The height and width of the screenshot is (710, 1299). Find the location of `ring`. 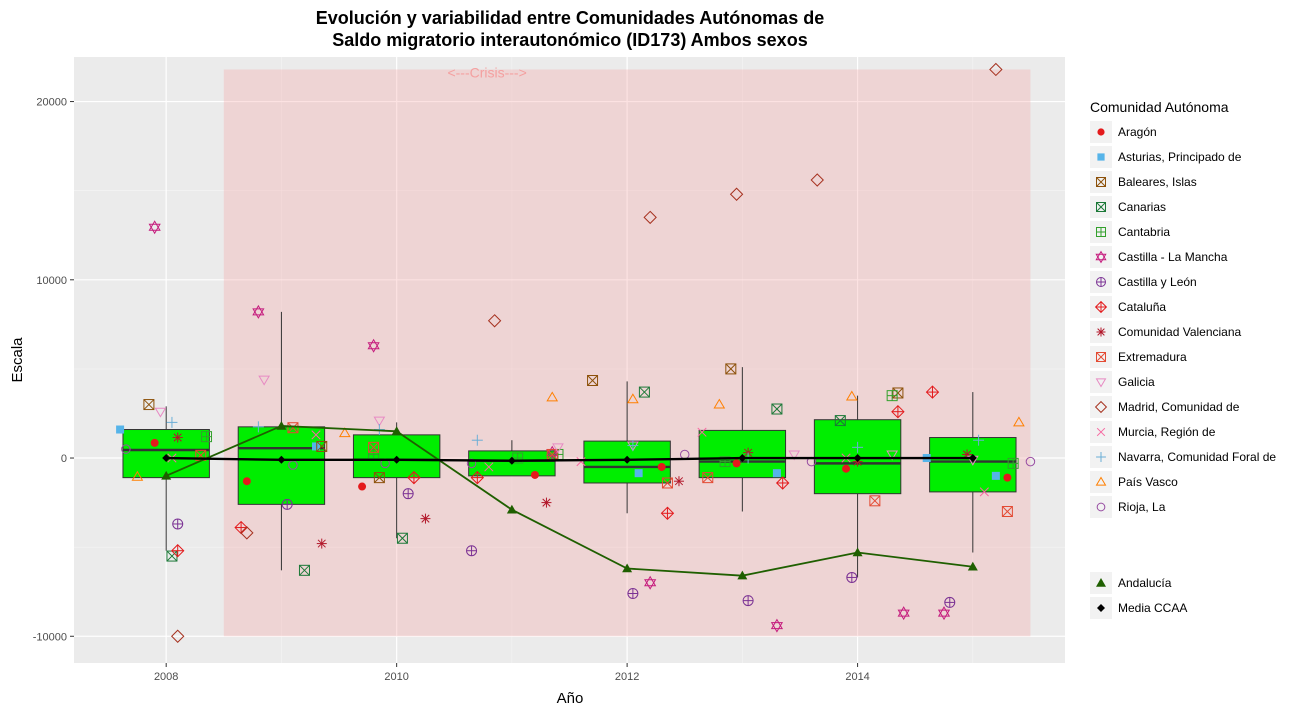

ring is located at coordinates (1030, 461).